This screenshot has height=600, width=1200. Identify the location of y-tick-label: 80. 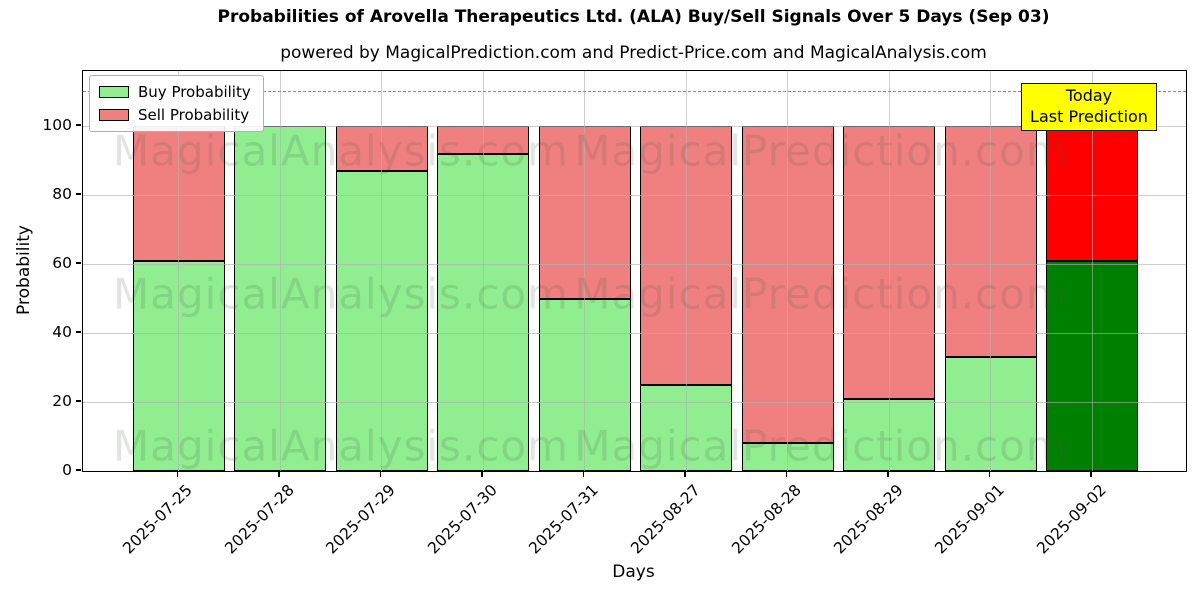
(62, 194).